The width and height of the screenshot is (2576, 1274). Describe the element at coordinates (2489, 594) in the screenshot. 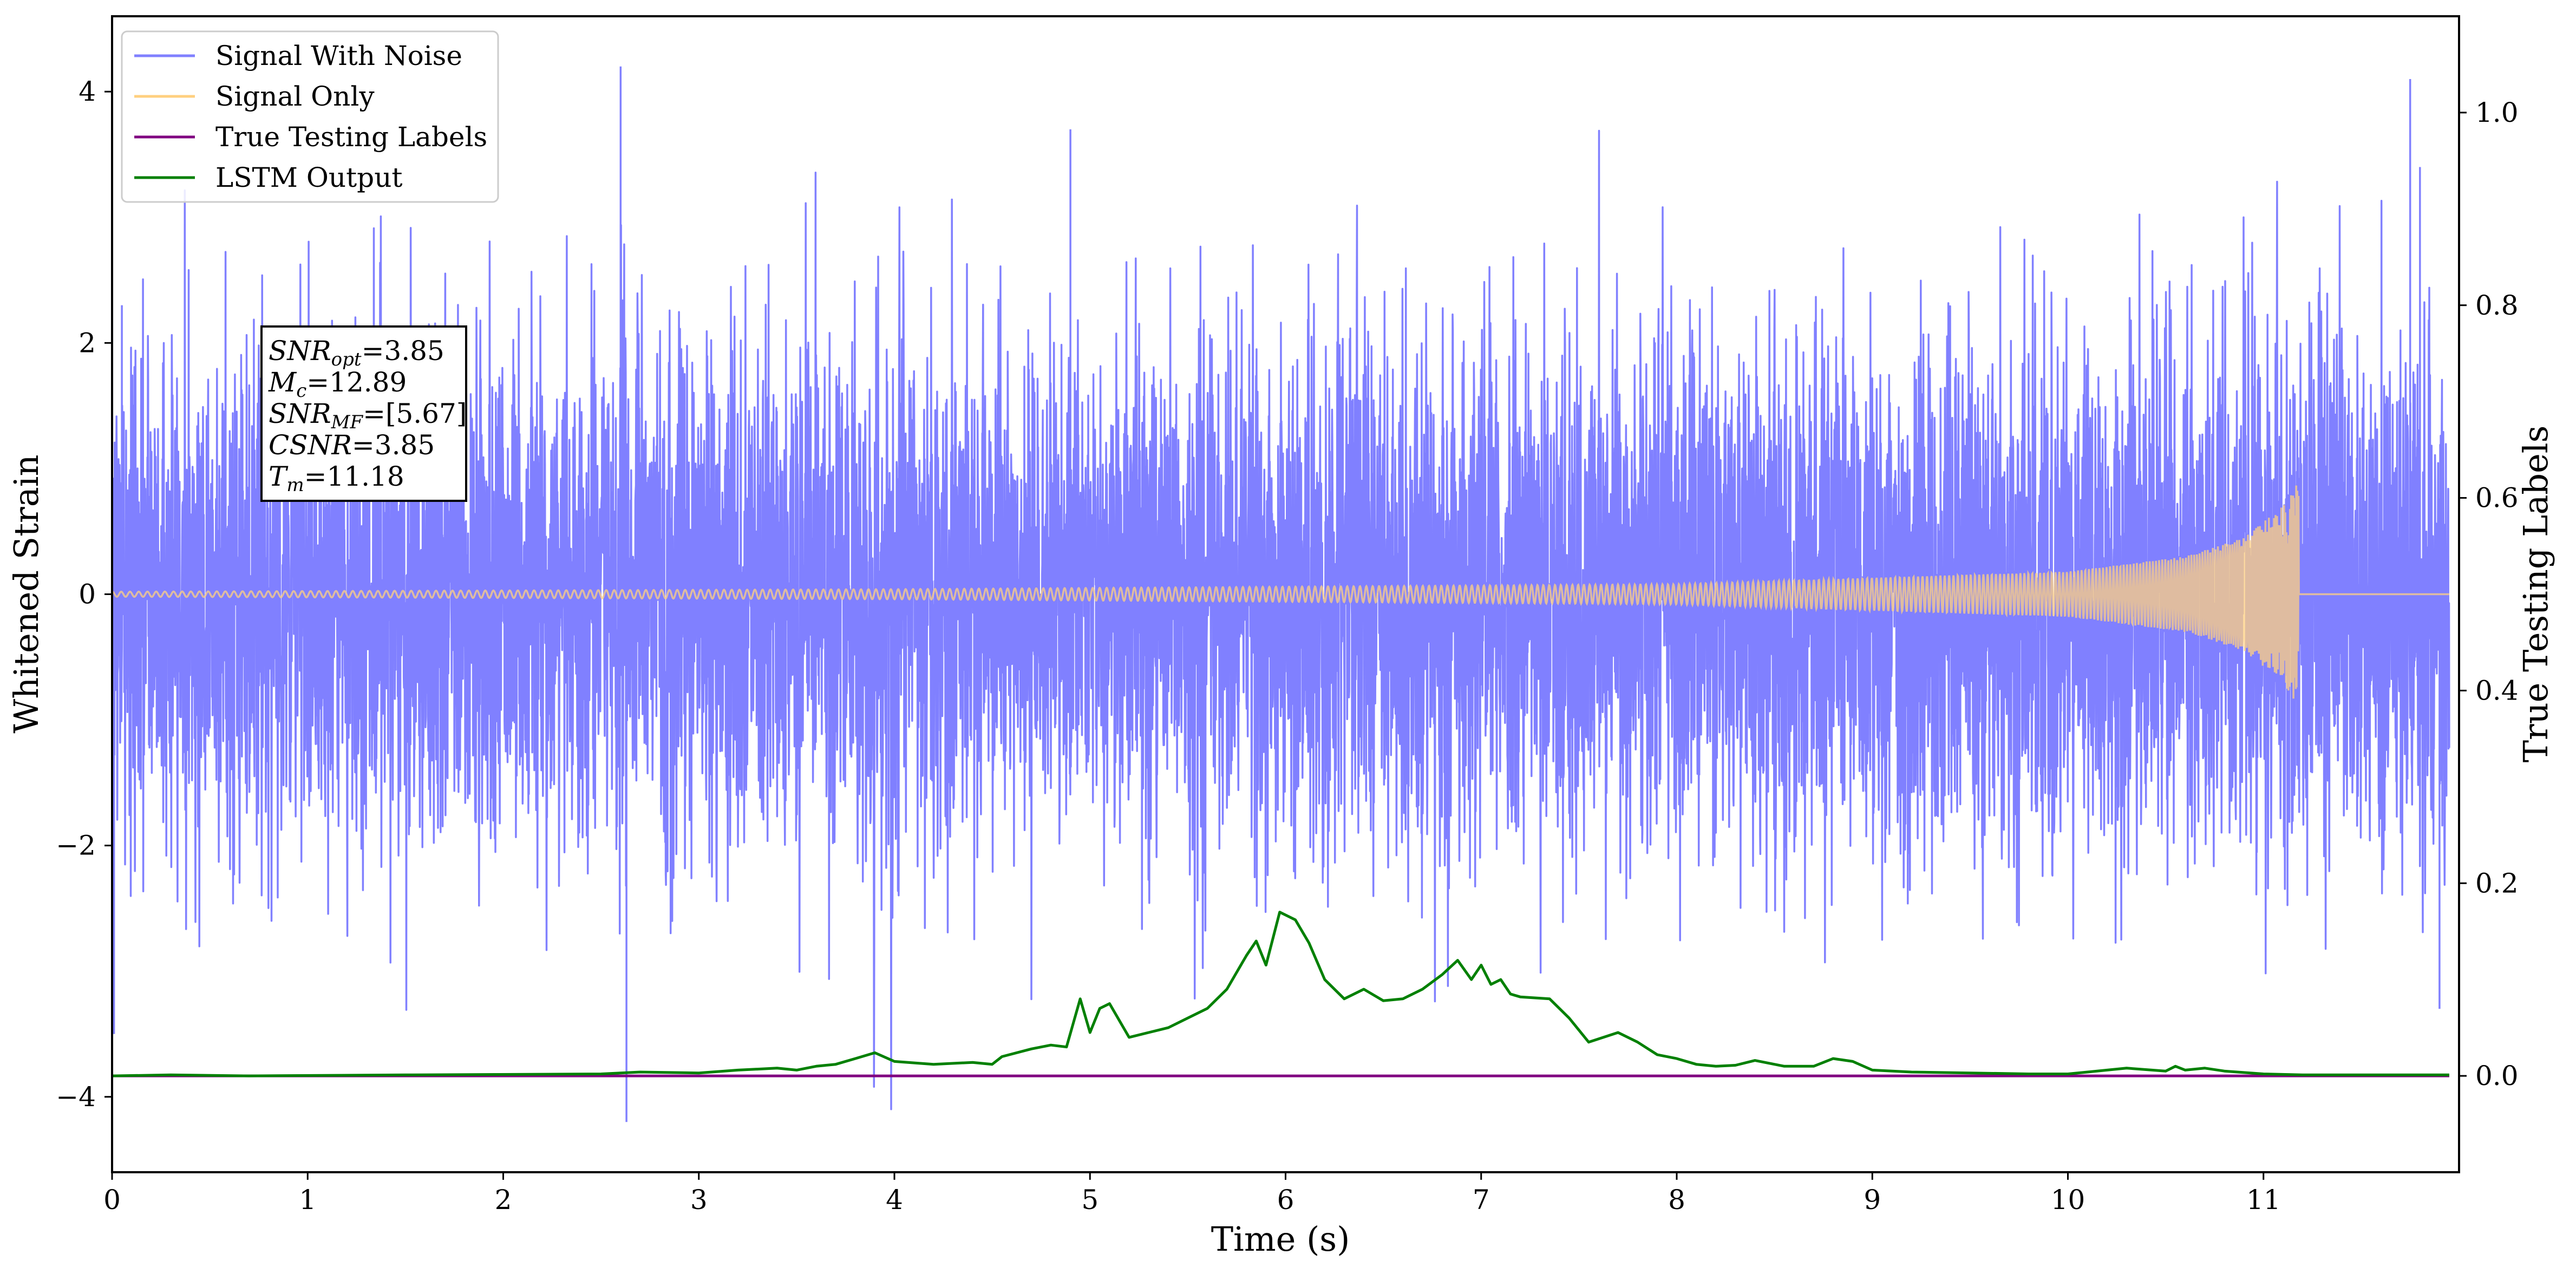

I see `y-axis-right: 0.0 0.2 0.4 0.6 0.8 1.0` at that location.